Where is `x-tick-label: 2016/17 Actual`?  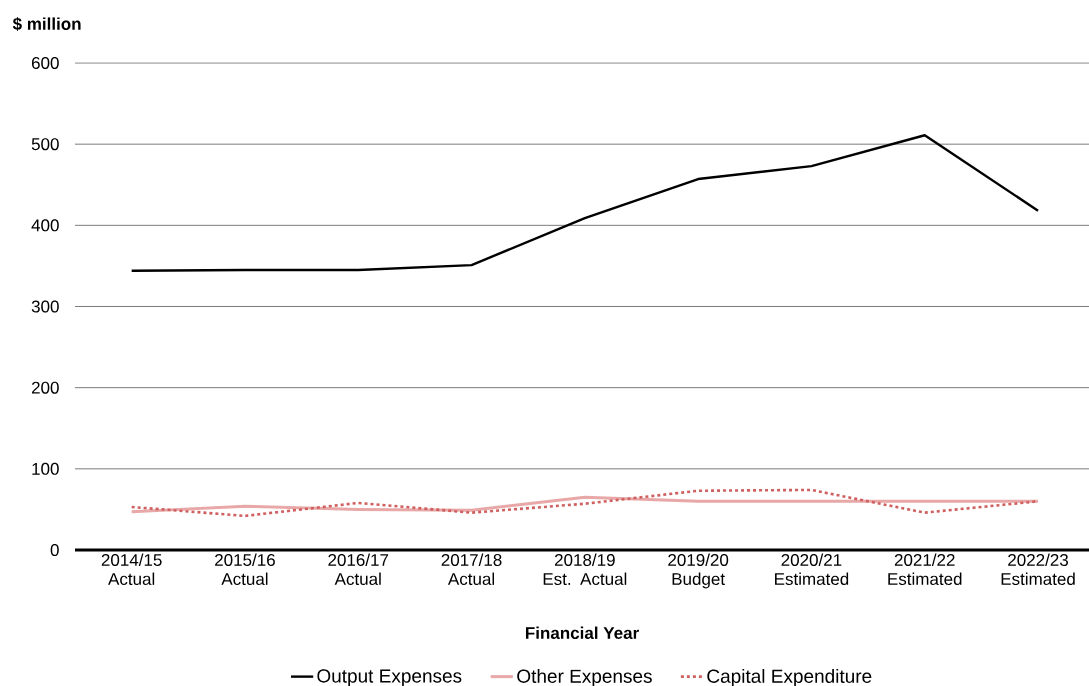
x-tick-label: 2016/17 Actual is located at coordinates (358, 569).